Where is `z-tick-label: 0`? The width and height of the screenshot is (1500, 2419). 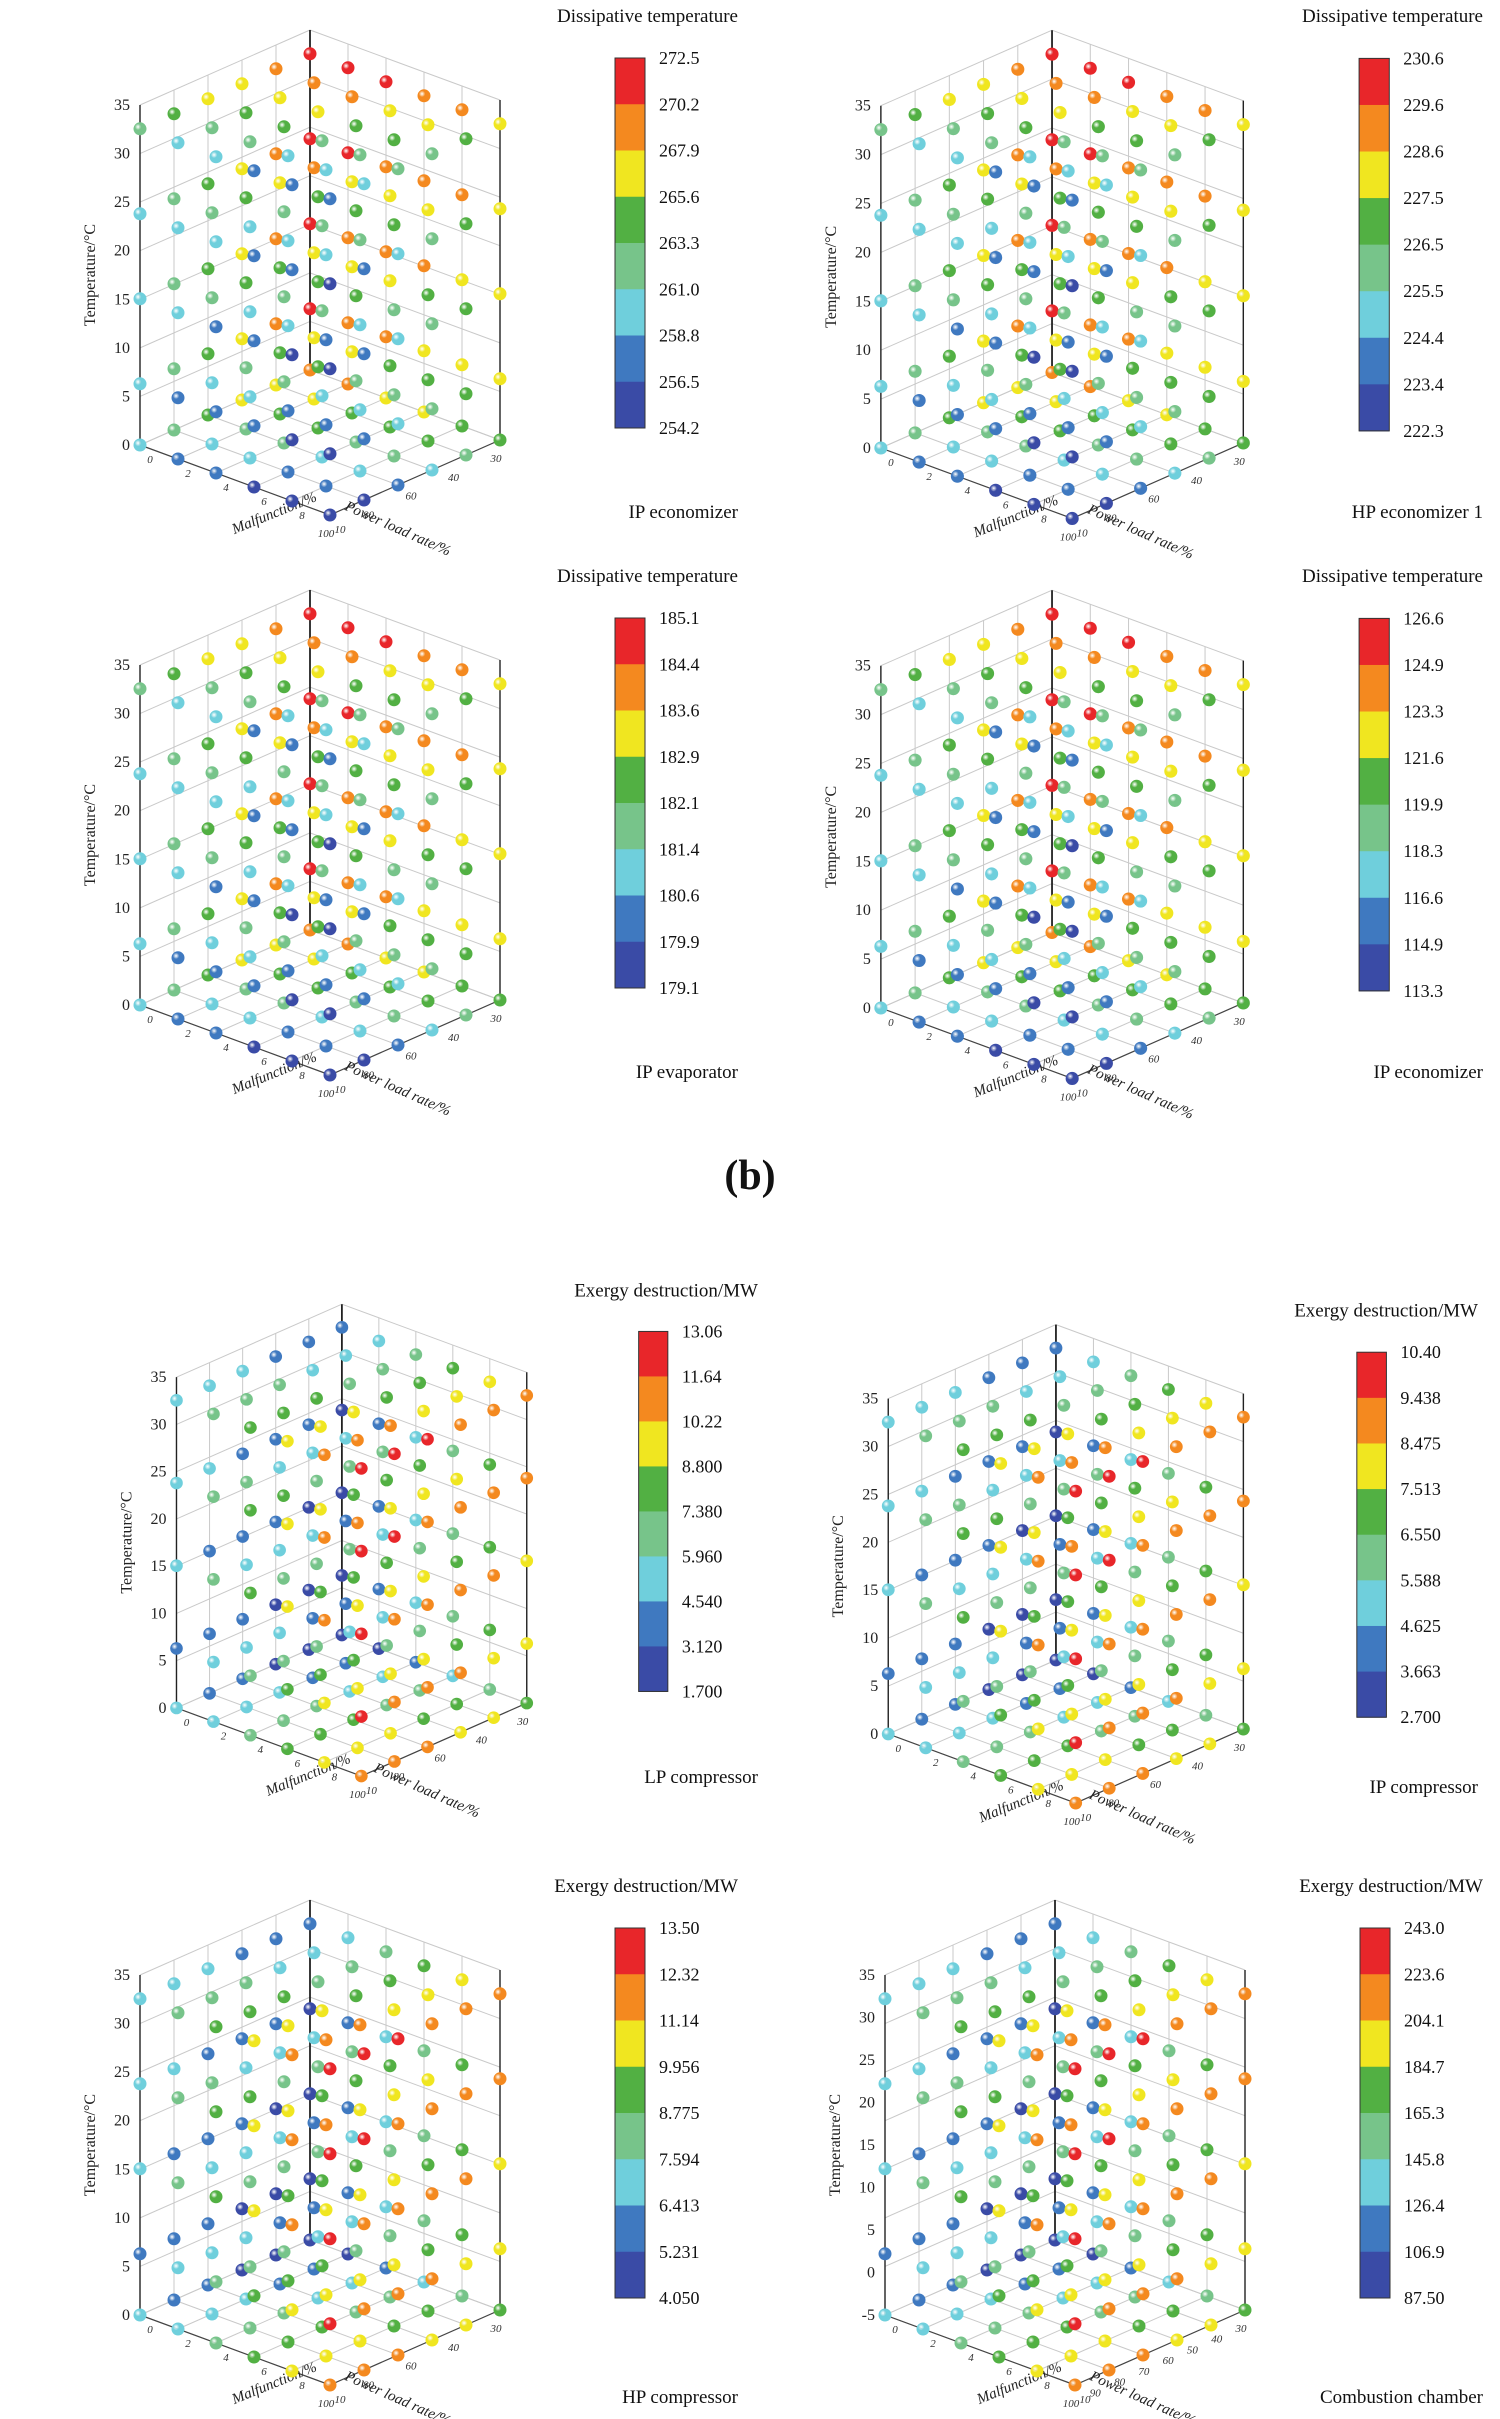 z-tick-label: 0 is located at coordinates (150, 460).